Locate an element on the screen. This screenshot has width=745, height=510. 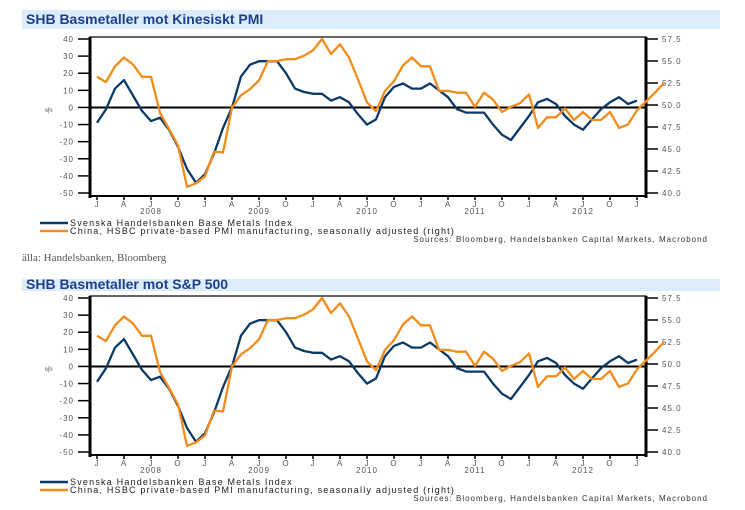
chart-1-title: SHB Basmetaller mot Kinesiskt PMI is located at coordinates (145, 19).